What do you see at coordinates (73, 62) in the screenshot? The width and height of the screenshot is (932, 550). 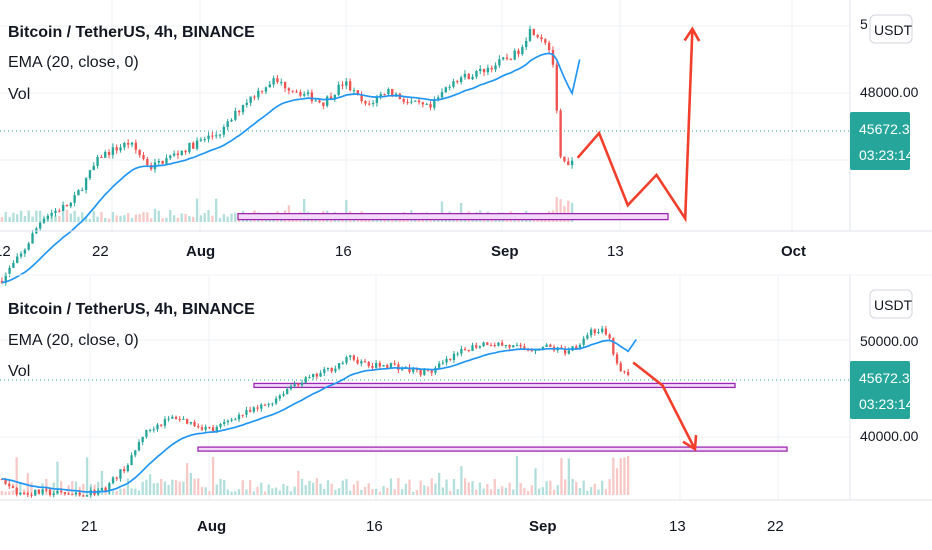 I see `indicator-ema-label: EMA (20, close, 0)` at bounding box center [73, 62].